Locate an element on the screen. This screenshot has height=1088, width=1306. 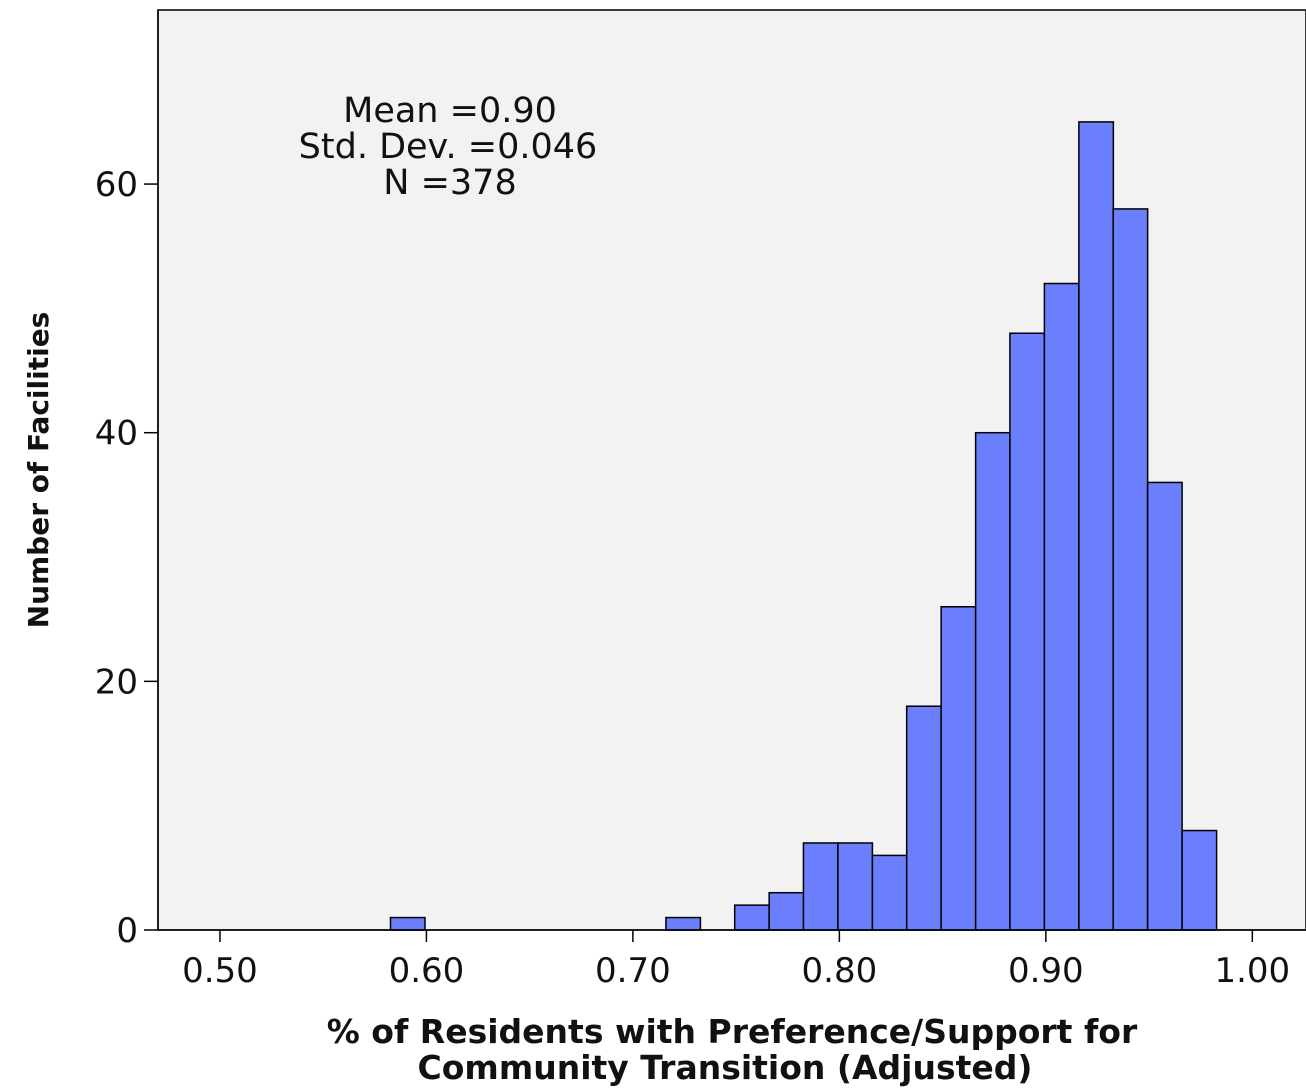
x-tick-label: 0.80 is located at coordinates (840, 971).